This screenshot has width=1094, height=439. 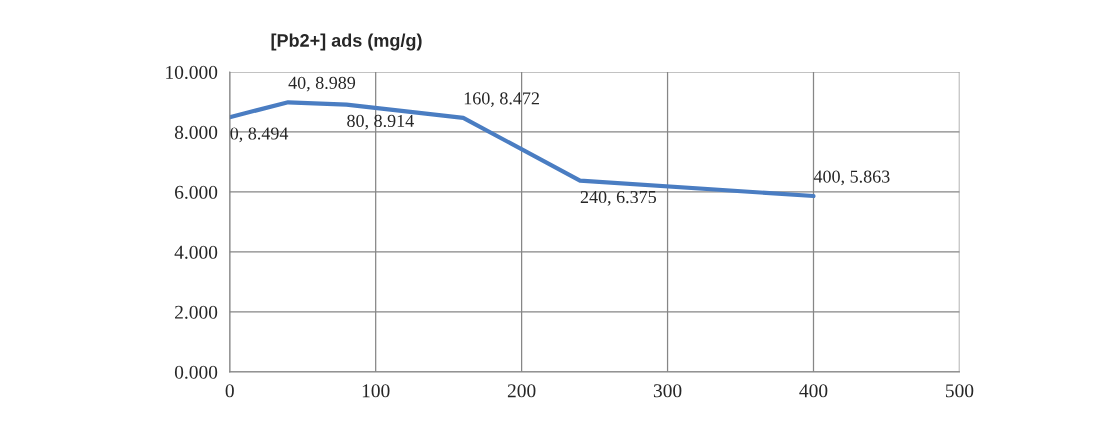 I want to click on x-tick-label: 400, so click(x=813, y=391).